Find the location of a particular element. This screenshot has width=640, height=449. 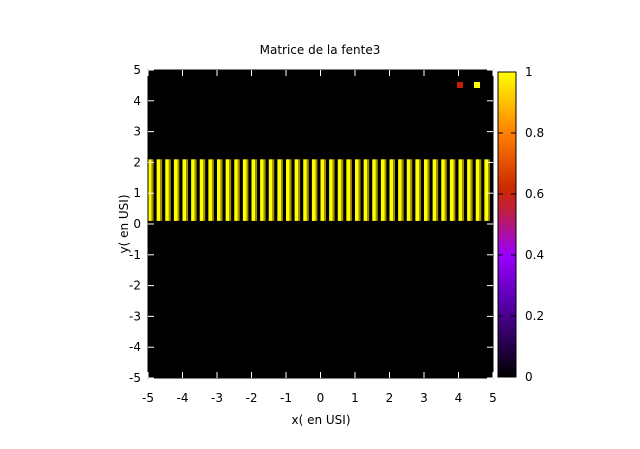

x-tick-label: 4 is located at coordinates (459, 398).